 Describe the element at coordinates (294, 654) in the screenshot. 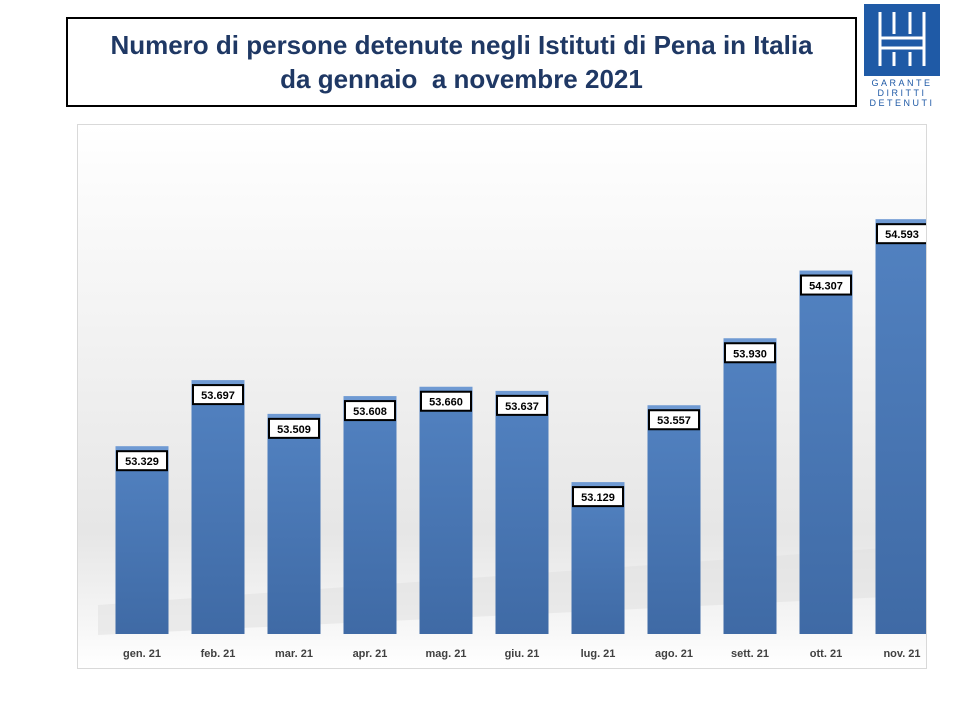

I see `x-tick-label-2: mar. 21` at that location.